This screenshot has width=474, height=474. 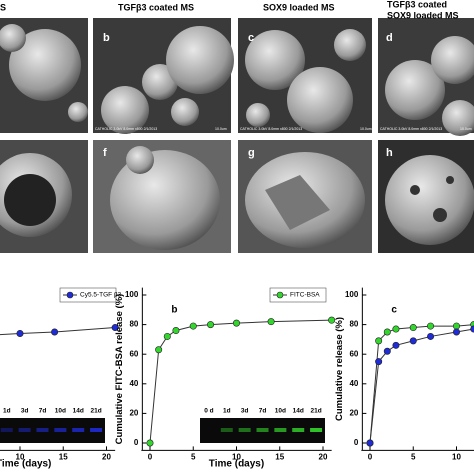 I want to click on y-axis-label: Cumulative FITC-BSA release (%), so click(x=119, y=369).